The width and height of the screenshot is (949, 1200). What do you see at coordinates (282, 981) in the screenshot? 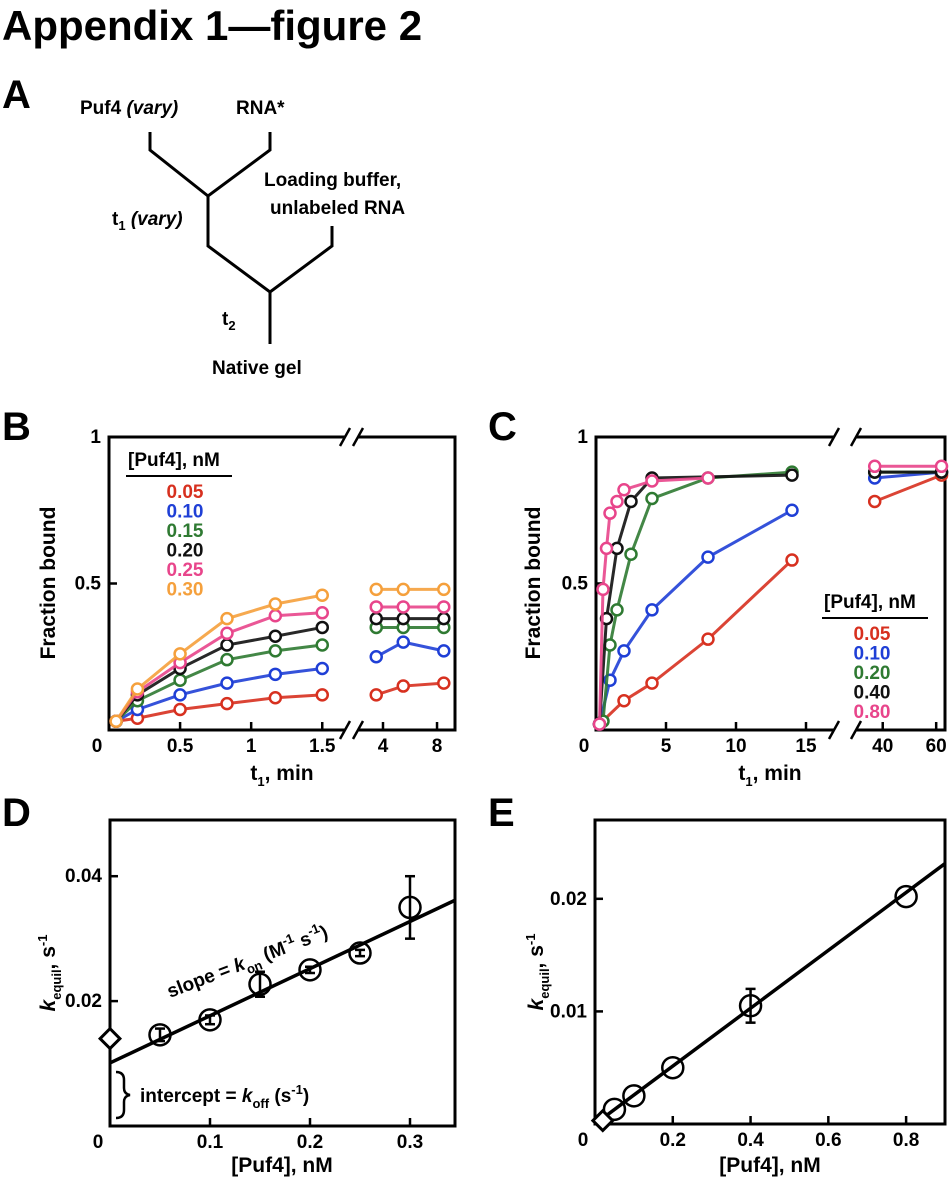
I see `fit-line` at bounding box center [282, 981].